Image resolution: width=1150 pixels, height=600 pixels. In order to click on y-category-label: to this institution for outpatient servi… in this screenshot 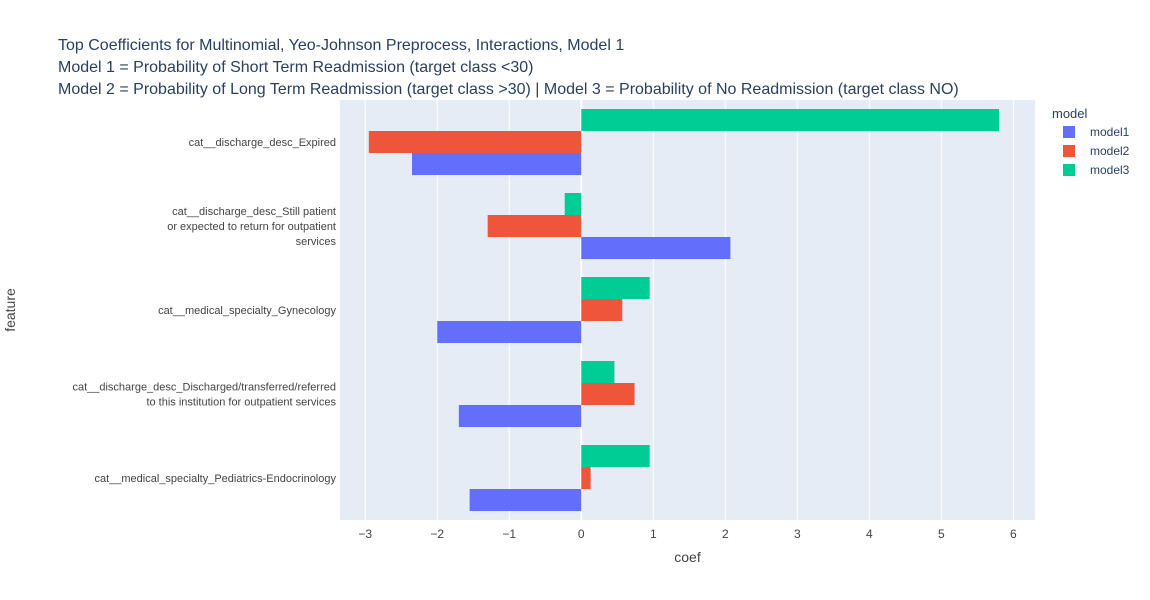, I will do `click(241, 403)`.